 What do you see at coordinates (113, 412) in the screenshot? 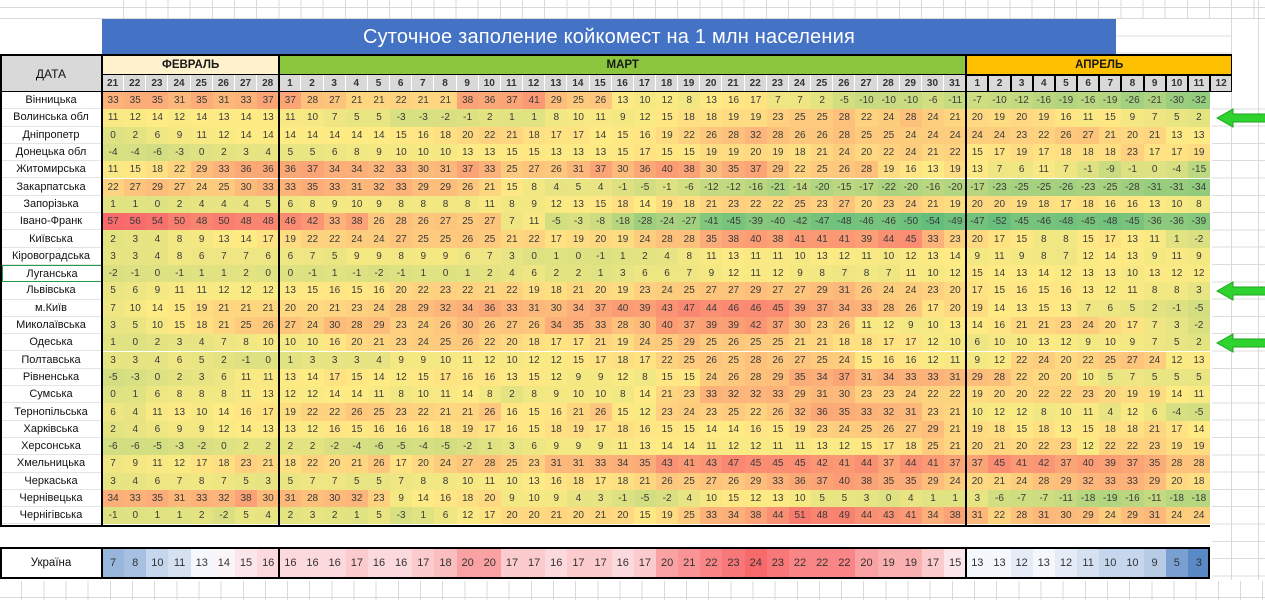
I see `heatmap-cell: 6` at bounding box center [113, 412].